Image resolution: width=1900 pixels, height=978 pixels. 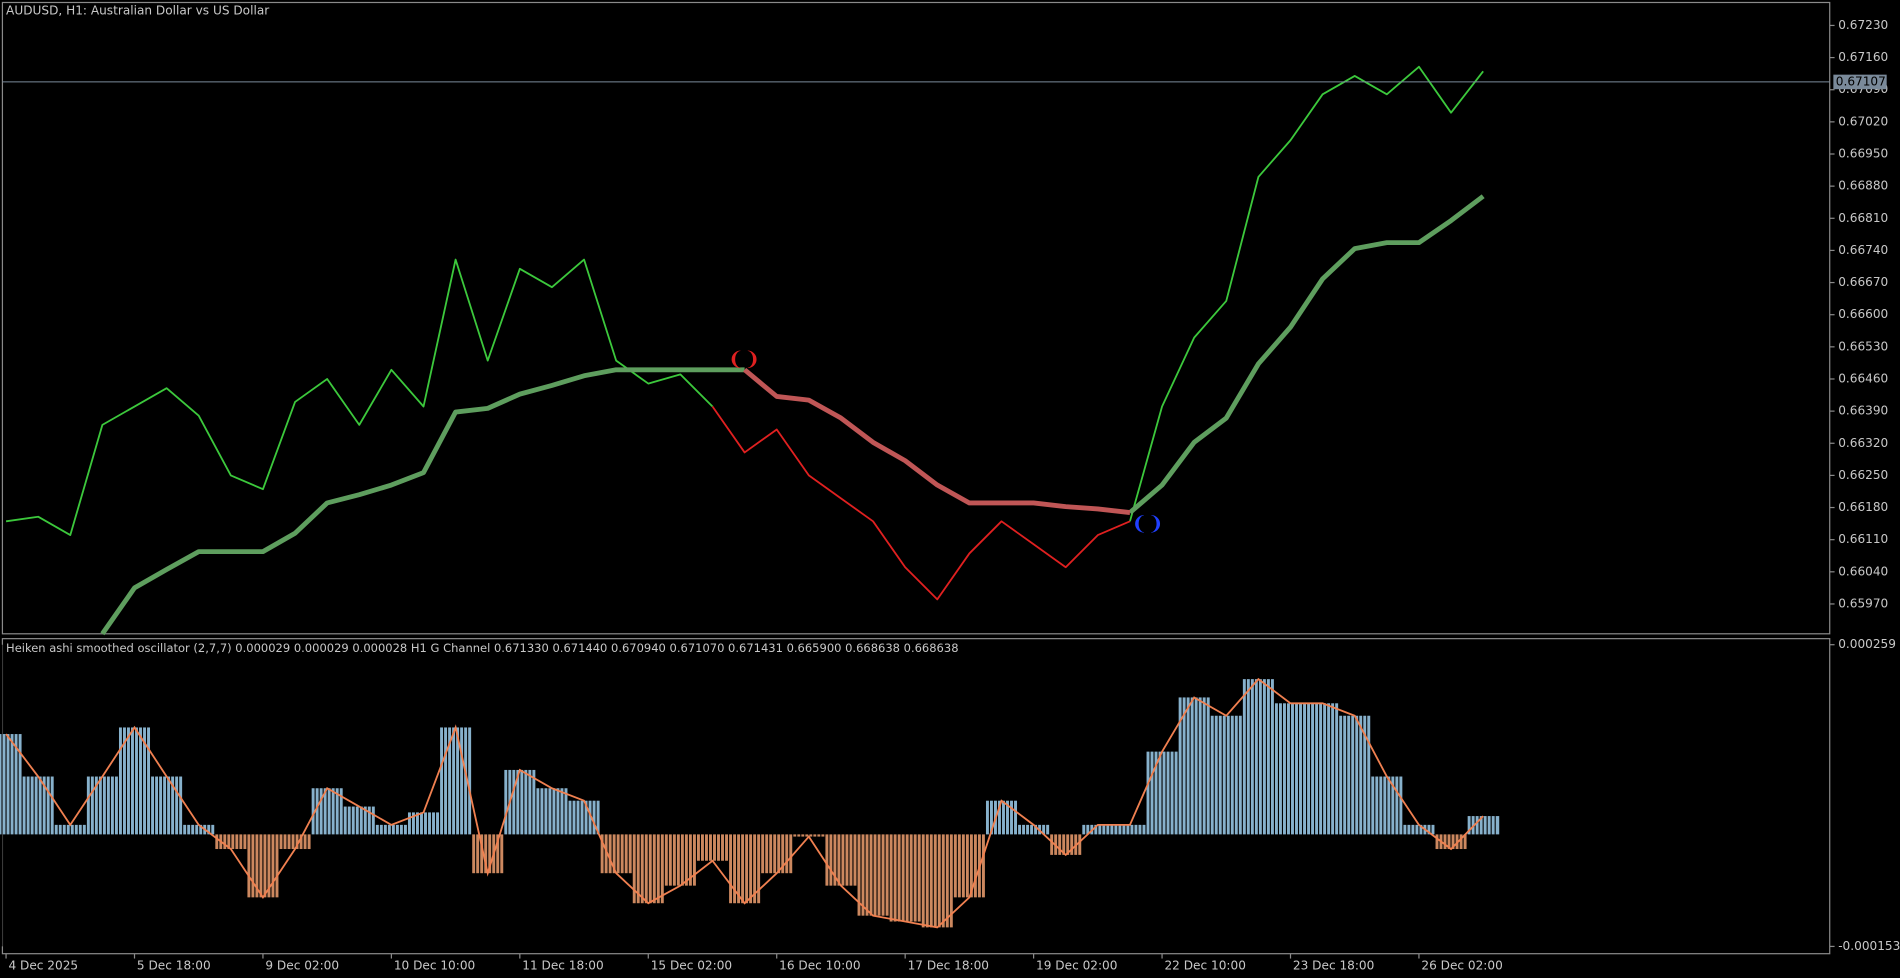 I want to click on x-tick-label: 22 Dec 10:00, so click(x=1204, y=965).